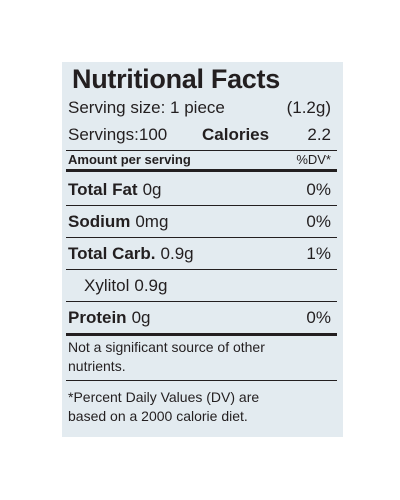 The width and height of the screenshot is (400, 500). What do you see at coordinates (313, 159) in the screenshot?
I see `dv-header: %DV*` at bounding box center [313, 159].